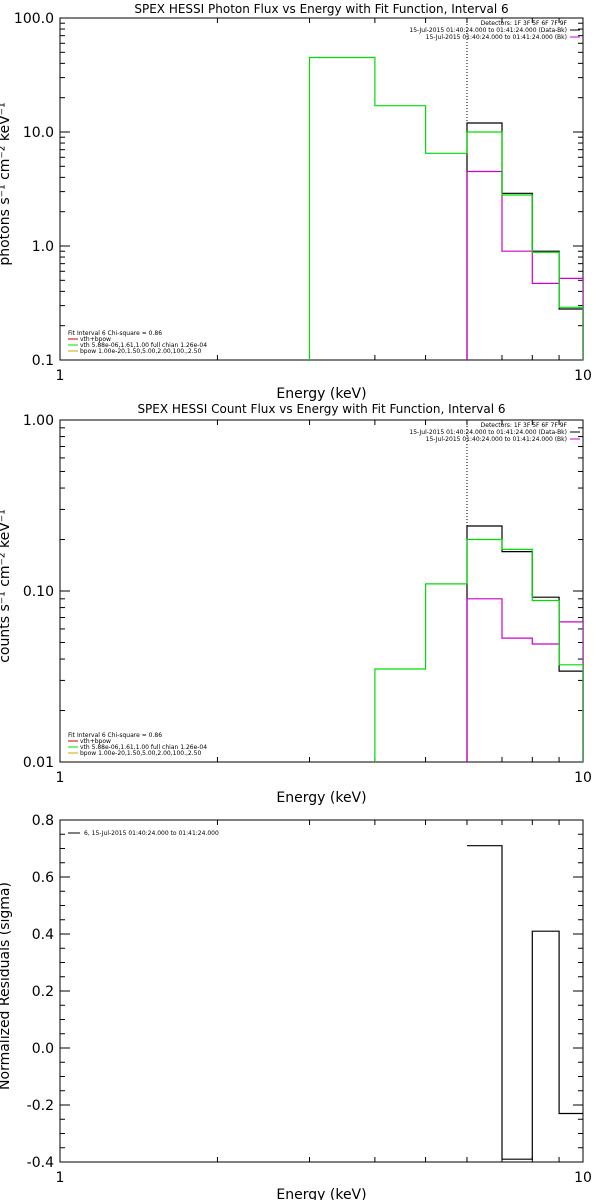  Describe the element at coordinates (40, 1163) in the screenshot. I see `y-tick-label: -0.4` at that location.